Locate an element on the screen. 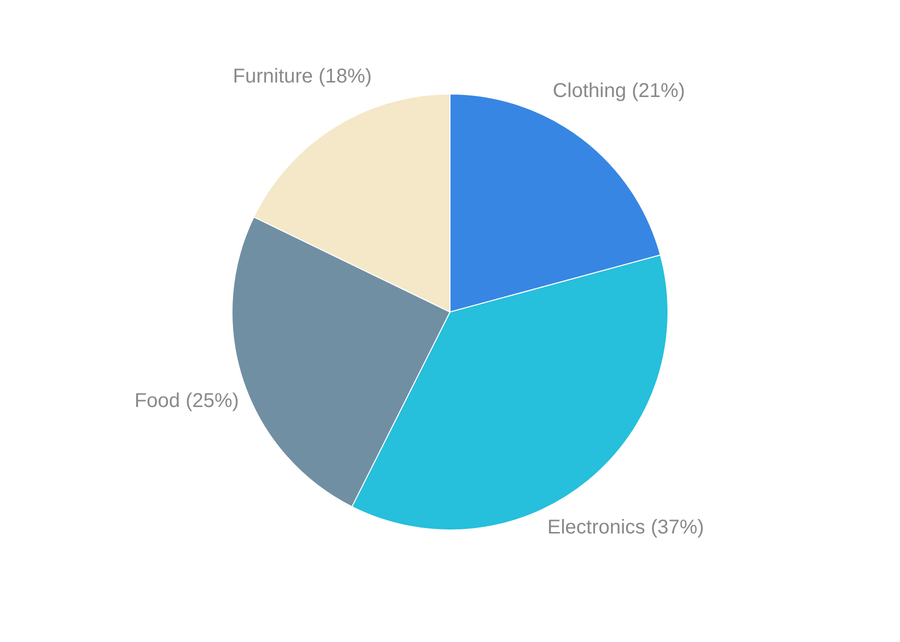  slice-label: Electronics (37%) is located at coordinates (625, 527).